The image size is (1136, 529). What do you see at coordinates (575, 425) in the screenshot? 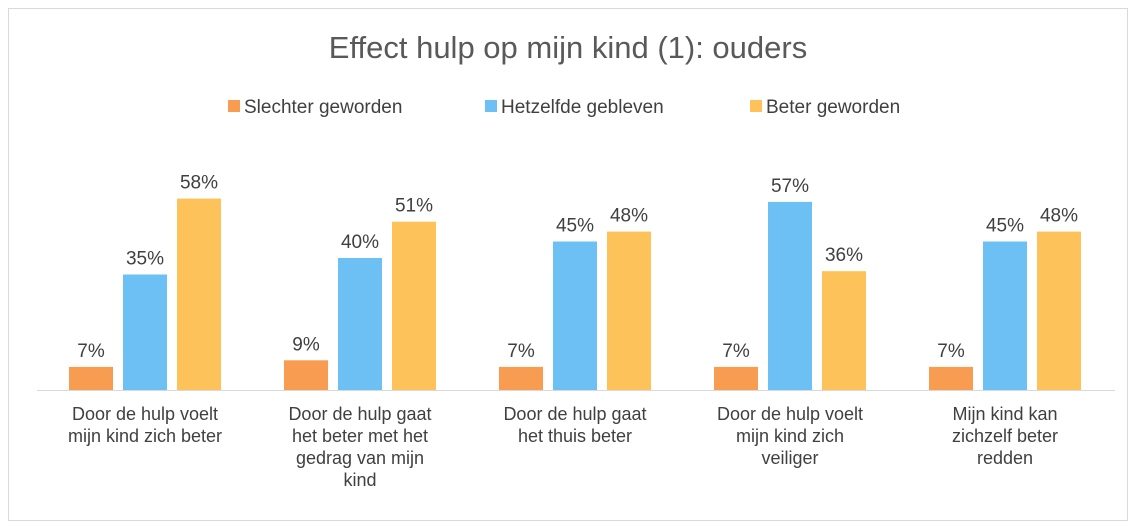
I see `x-tick-label: Door de hulp gaat het thuis beter` at bounding box center [575, 425].